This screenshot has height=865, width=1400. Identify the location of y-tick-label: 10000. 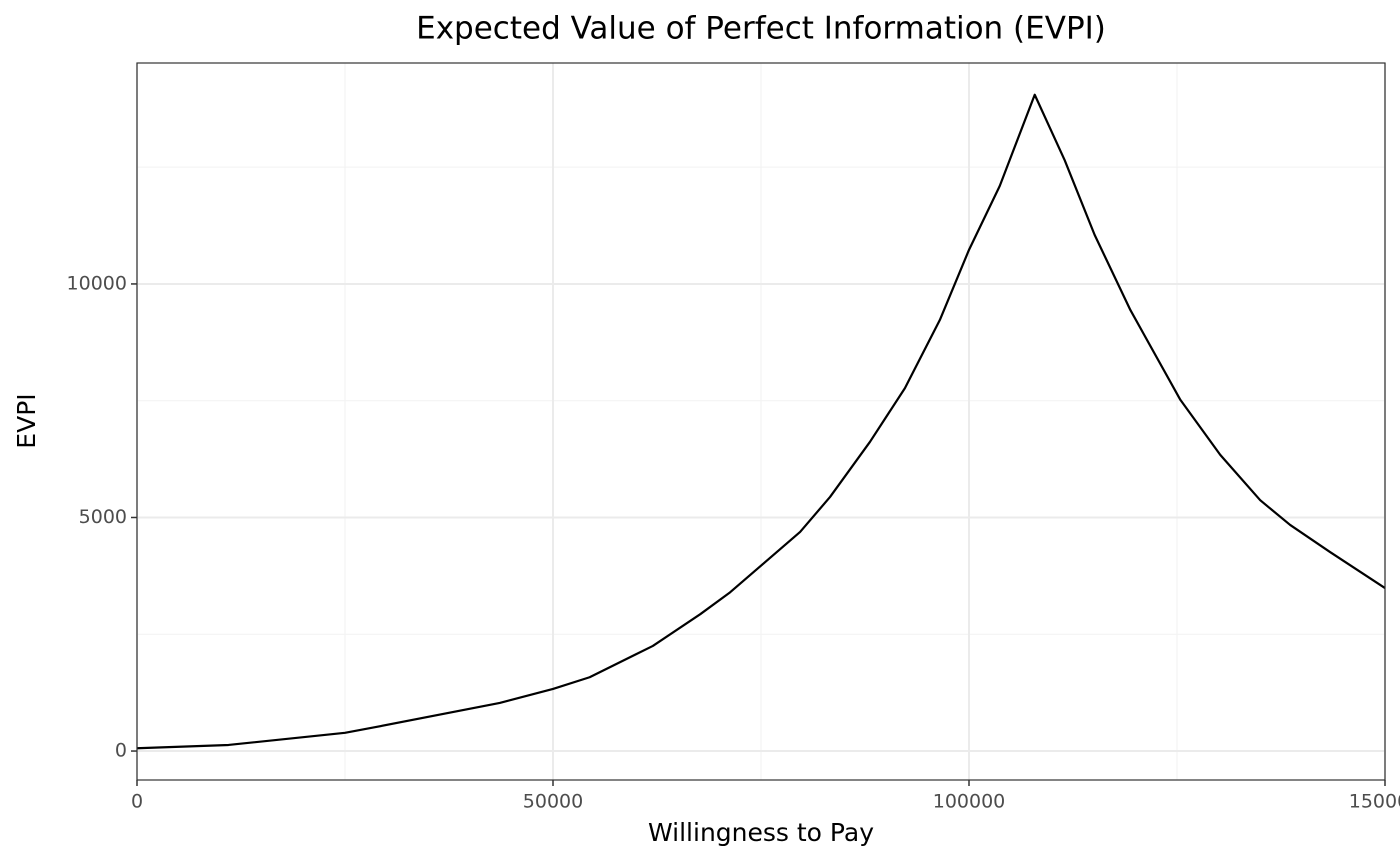
(97, 283).